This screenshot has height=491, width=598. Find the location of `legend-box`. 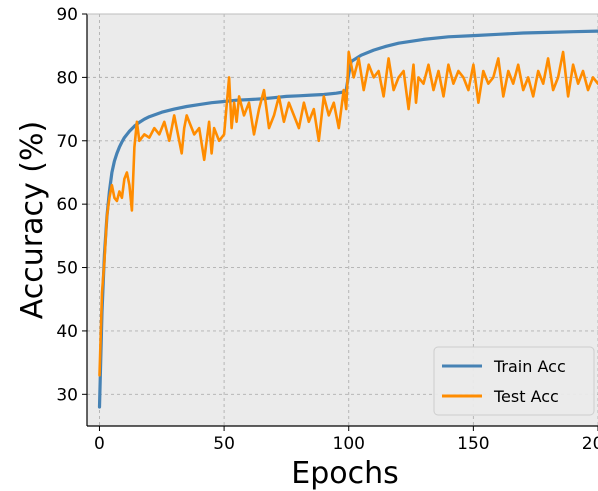

legend-box is located at coordinates (514, 381).